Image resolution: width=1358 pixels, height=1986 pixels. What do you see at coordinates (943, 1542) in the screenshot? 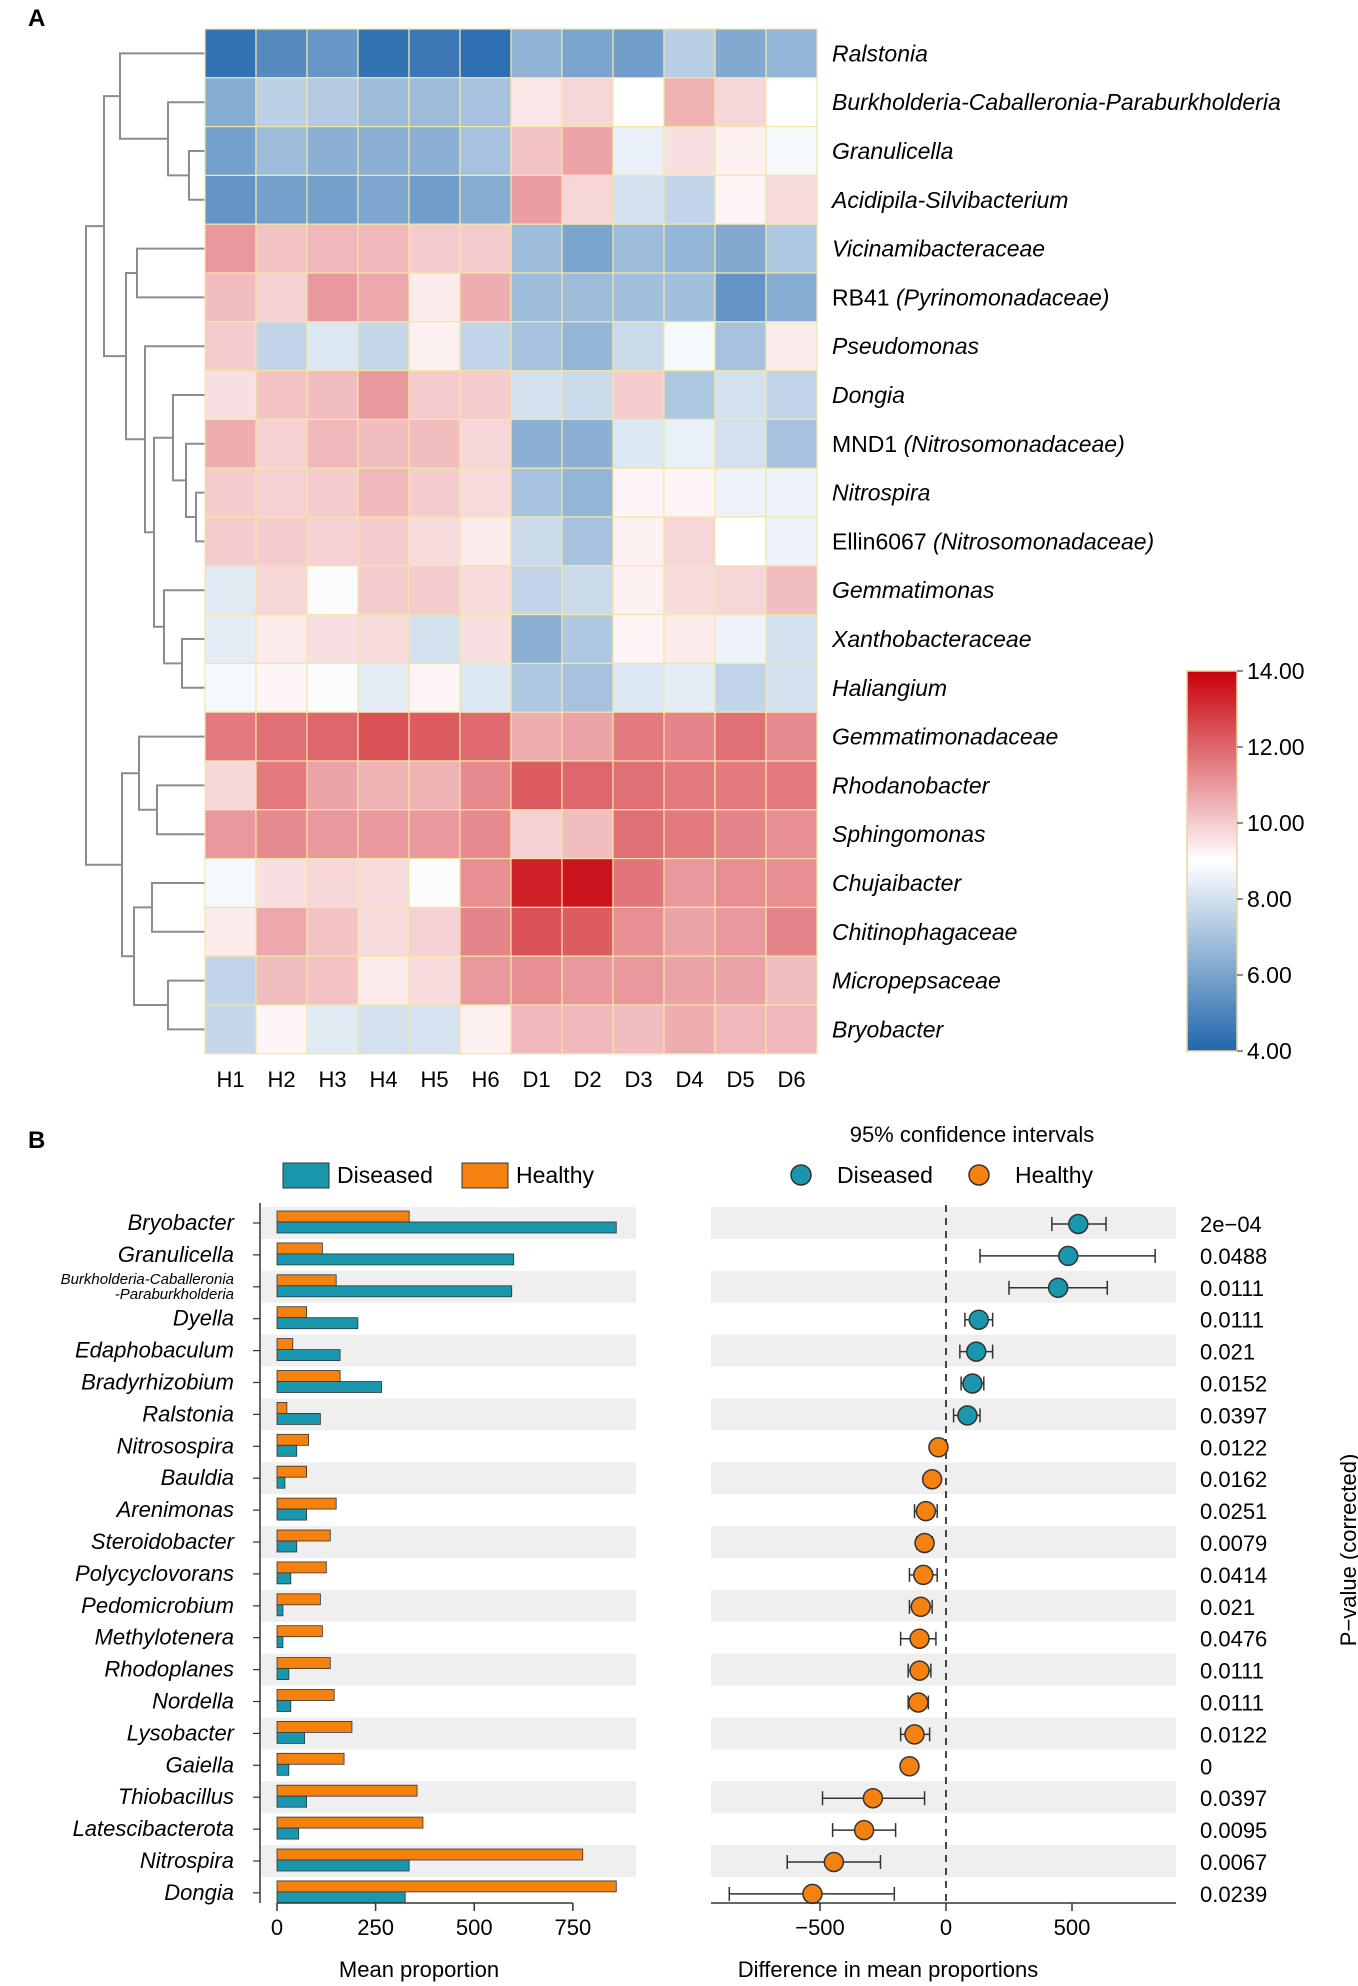
I see `ci-row-shading` at bounding box center [943, 1542].